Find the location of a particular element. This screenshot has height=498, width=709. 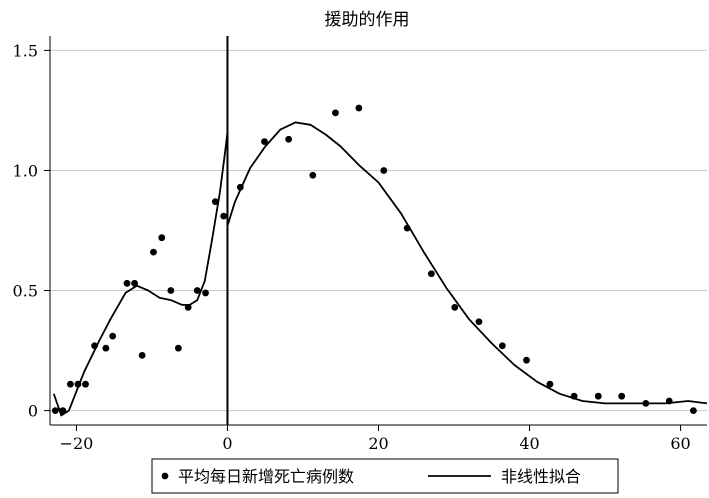

y-tick-label-3: 1.5 is located at coordinates (25, 50).